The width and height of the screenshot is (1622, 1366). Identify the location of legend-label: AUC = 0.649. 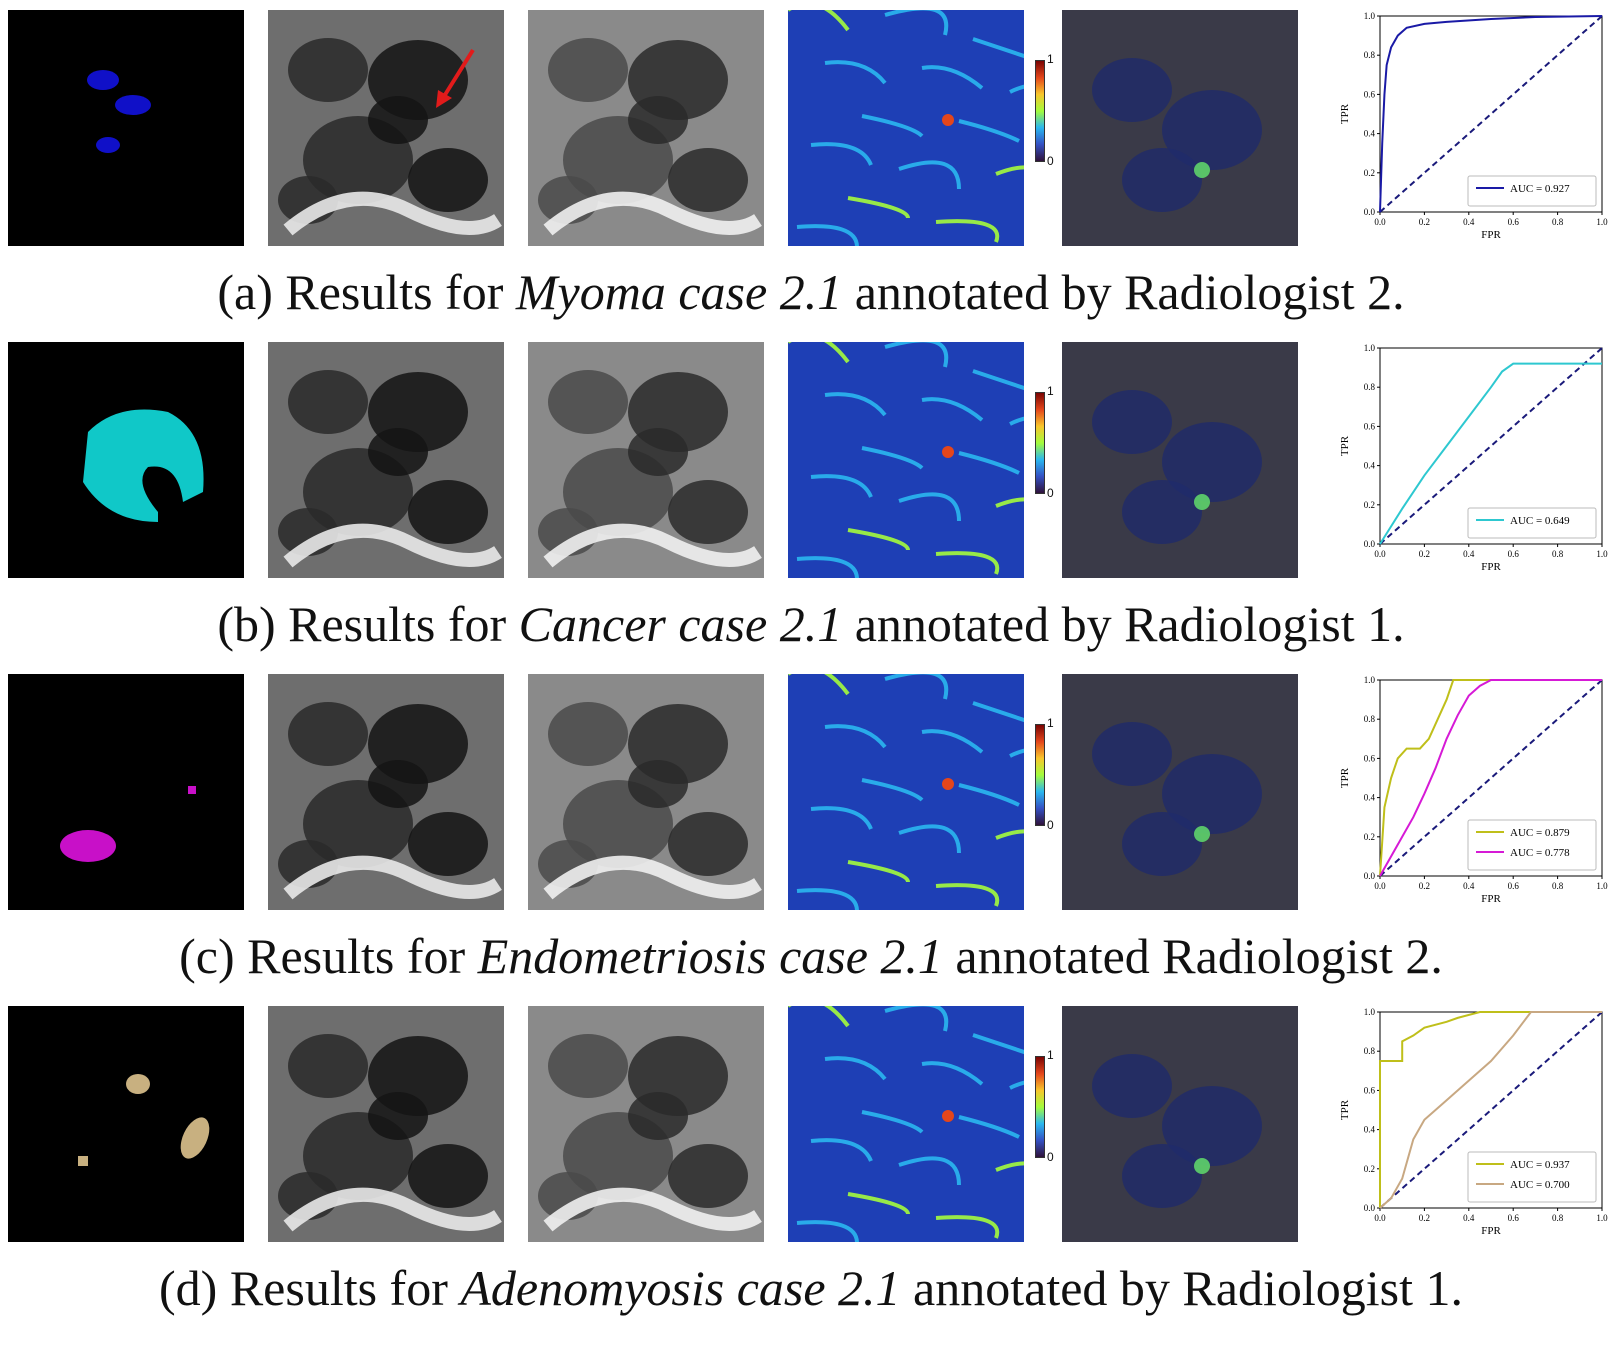
(1540, 521).